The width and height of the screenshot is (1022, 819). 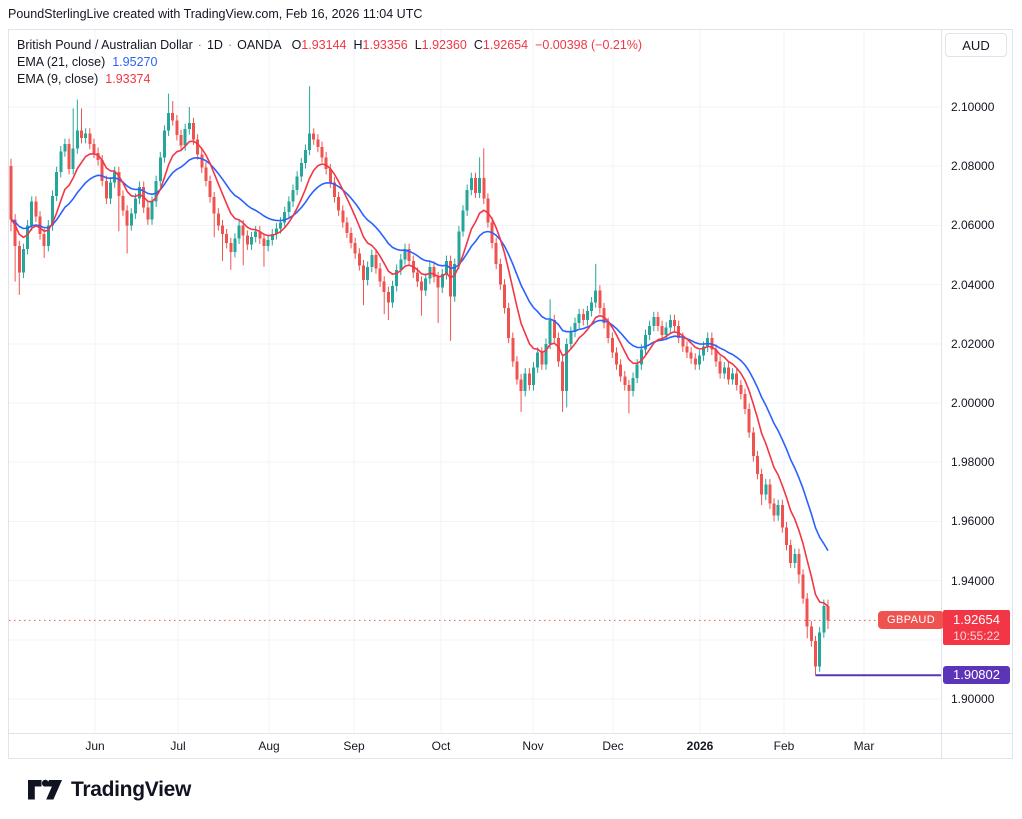 I want to click on open-label: O, so click(x=296, y=45).